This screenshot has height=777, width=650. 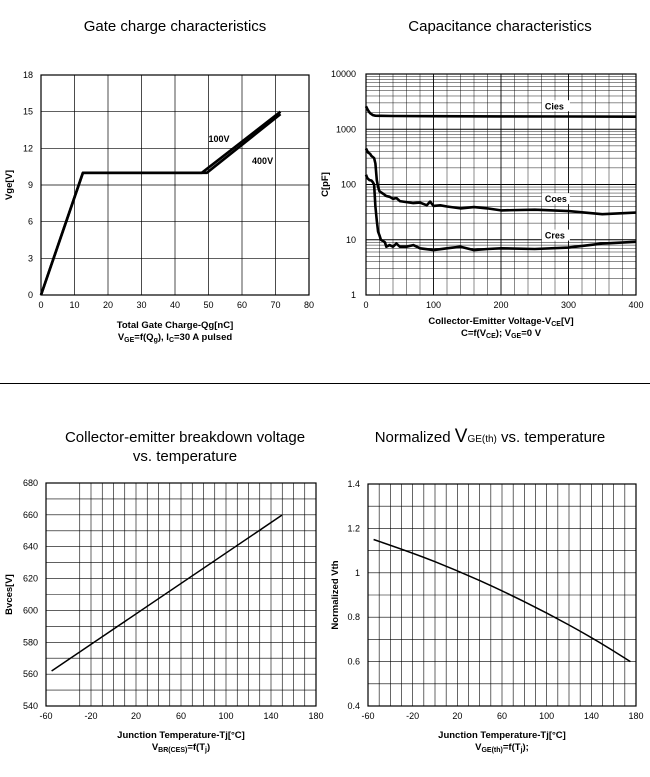 I want to click on gate-ytick-label: 18, so click(x=28, y=75).